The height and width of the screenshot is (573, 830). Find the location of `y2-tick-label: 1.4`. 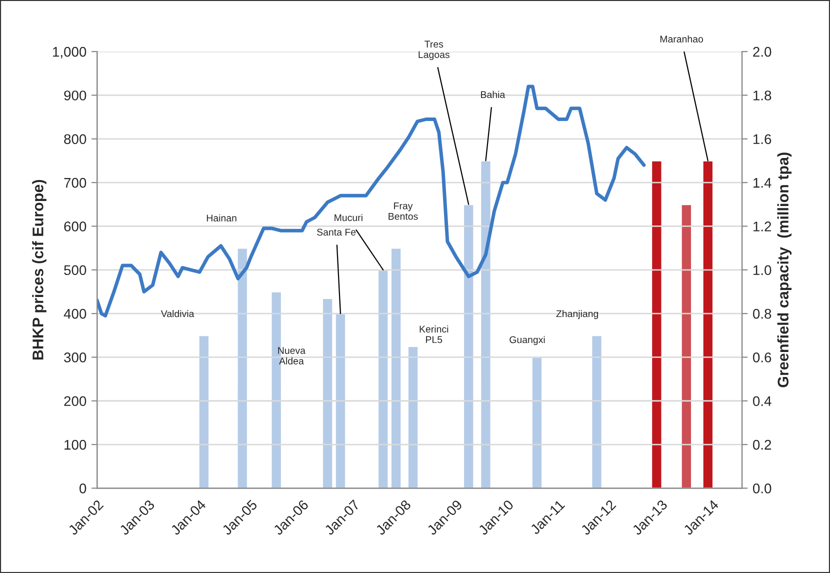

y2-tick-label: 1.4 is located at coordinates (762, 183).